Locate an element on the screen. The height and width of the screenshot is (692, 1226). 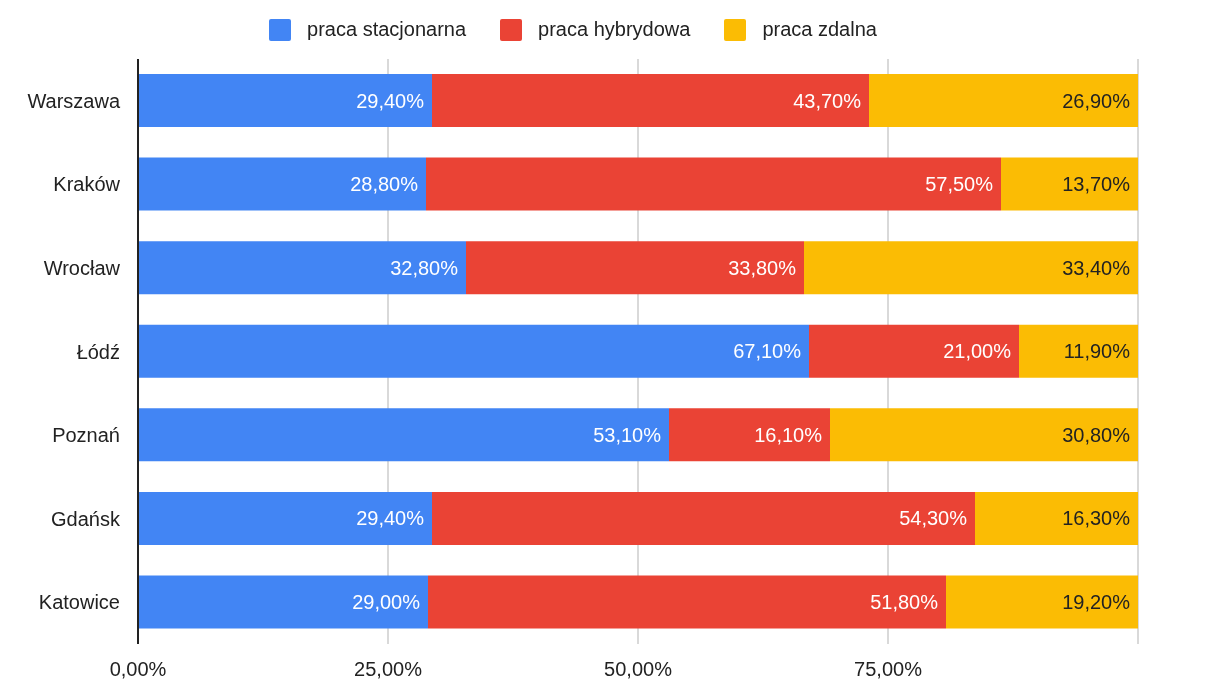
data-label: 54,30% is located at coordinates (933, 518).